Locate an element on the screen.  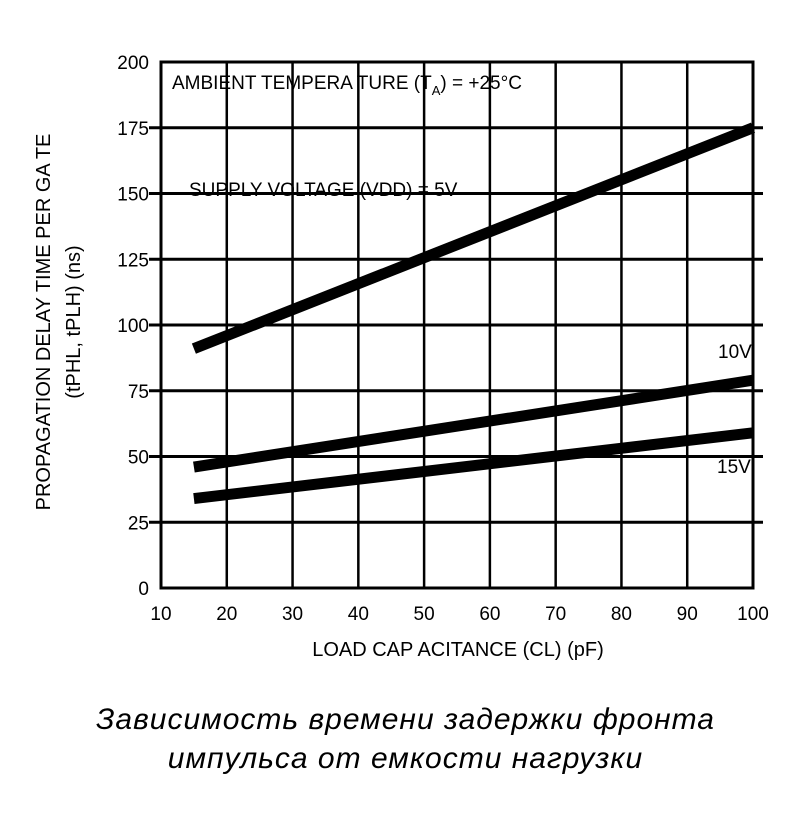
y-tick-label: 200 is located at coordinates (133, 63).